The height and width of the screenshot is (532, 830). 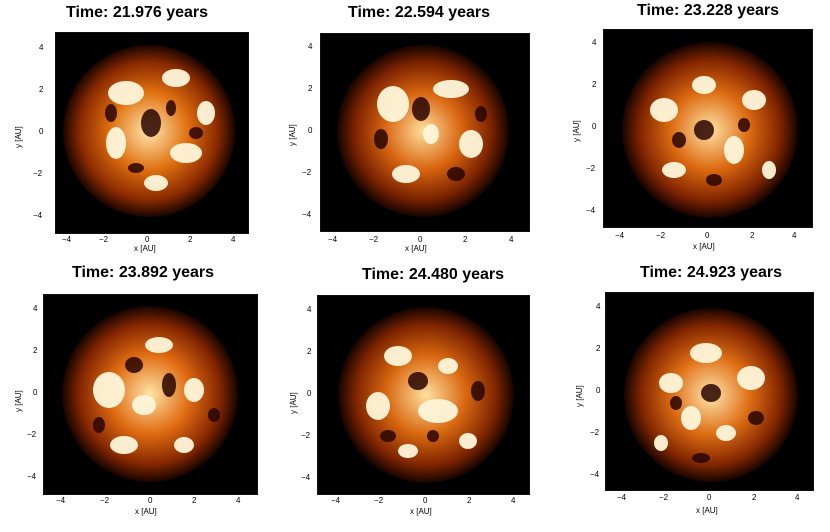 What do you see at coordinates (419, 12) in the screenshot?
I see `panel-title: Time: 22.594 years` at bounding box center [419, 12].